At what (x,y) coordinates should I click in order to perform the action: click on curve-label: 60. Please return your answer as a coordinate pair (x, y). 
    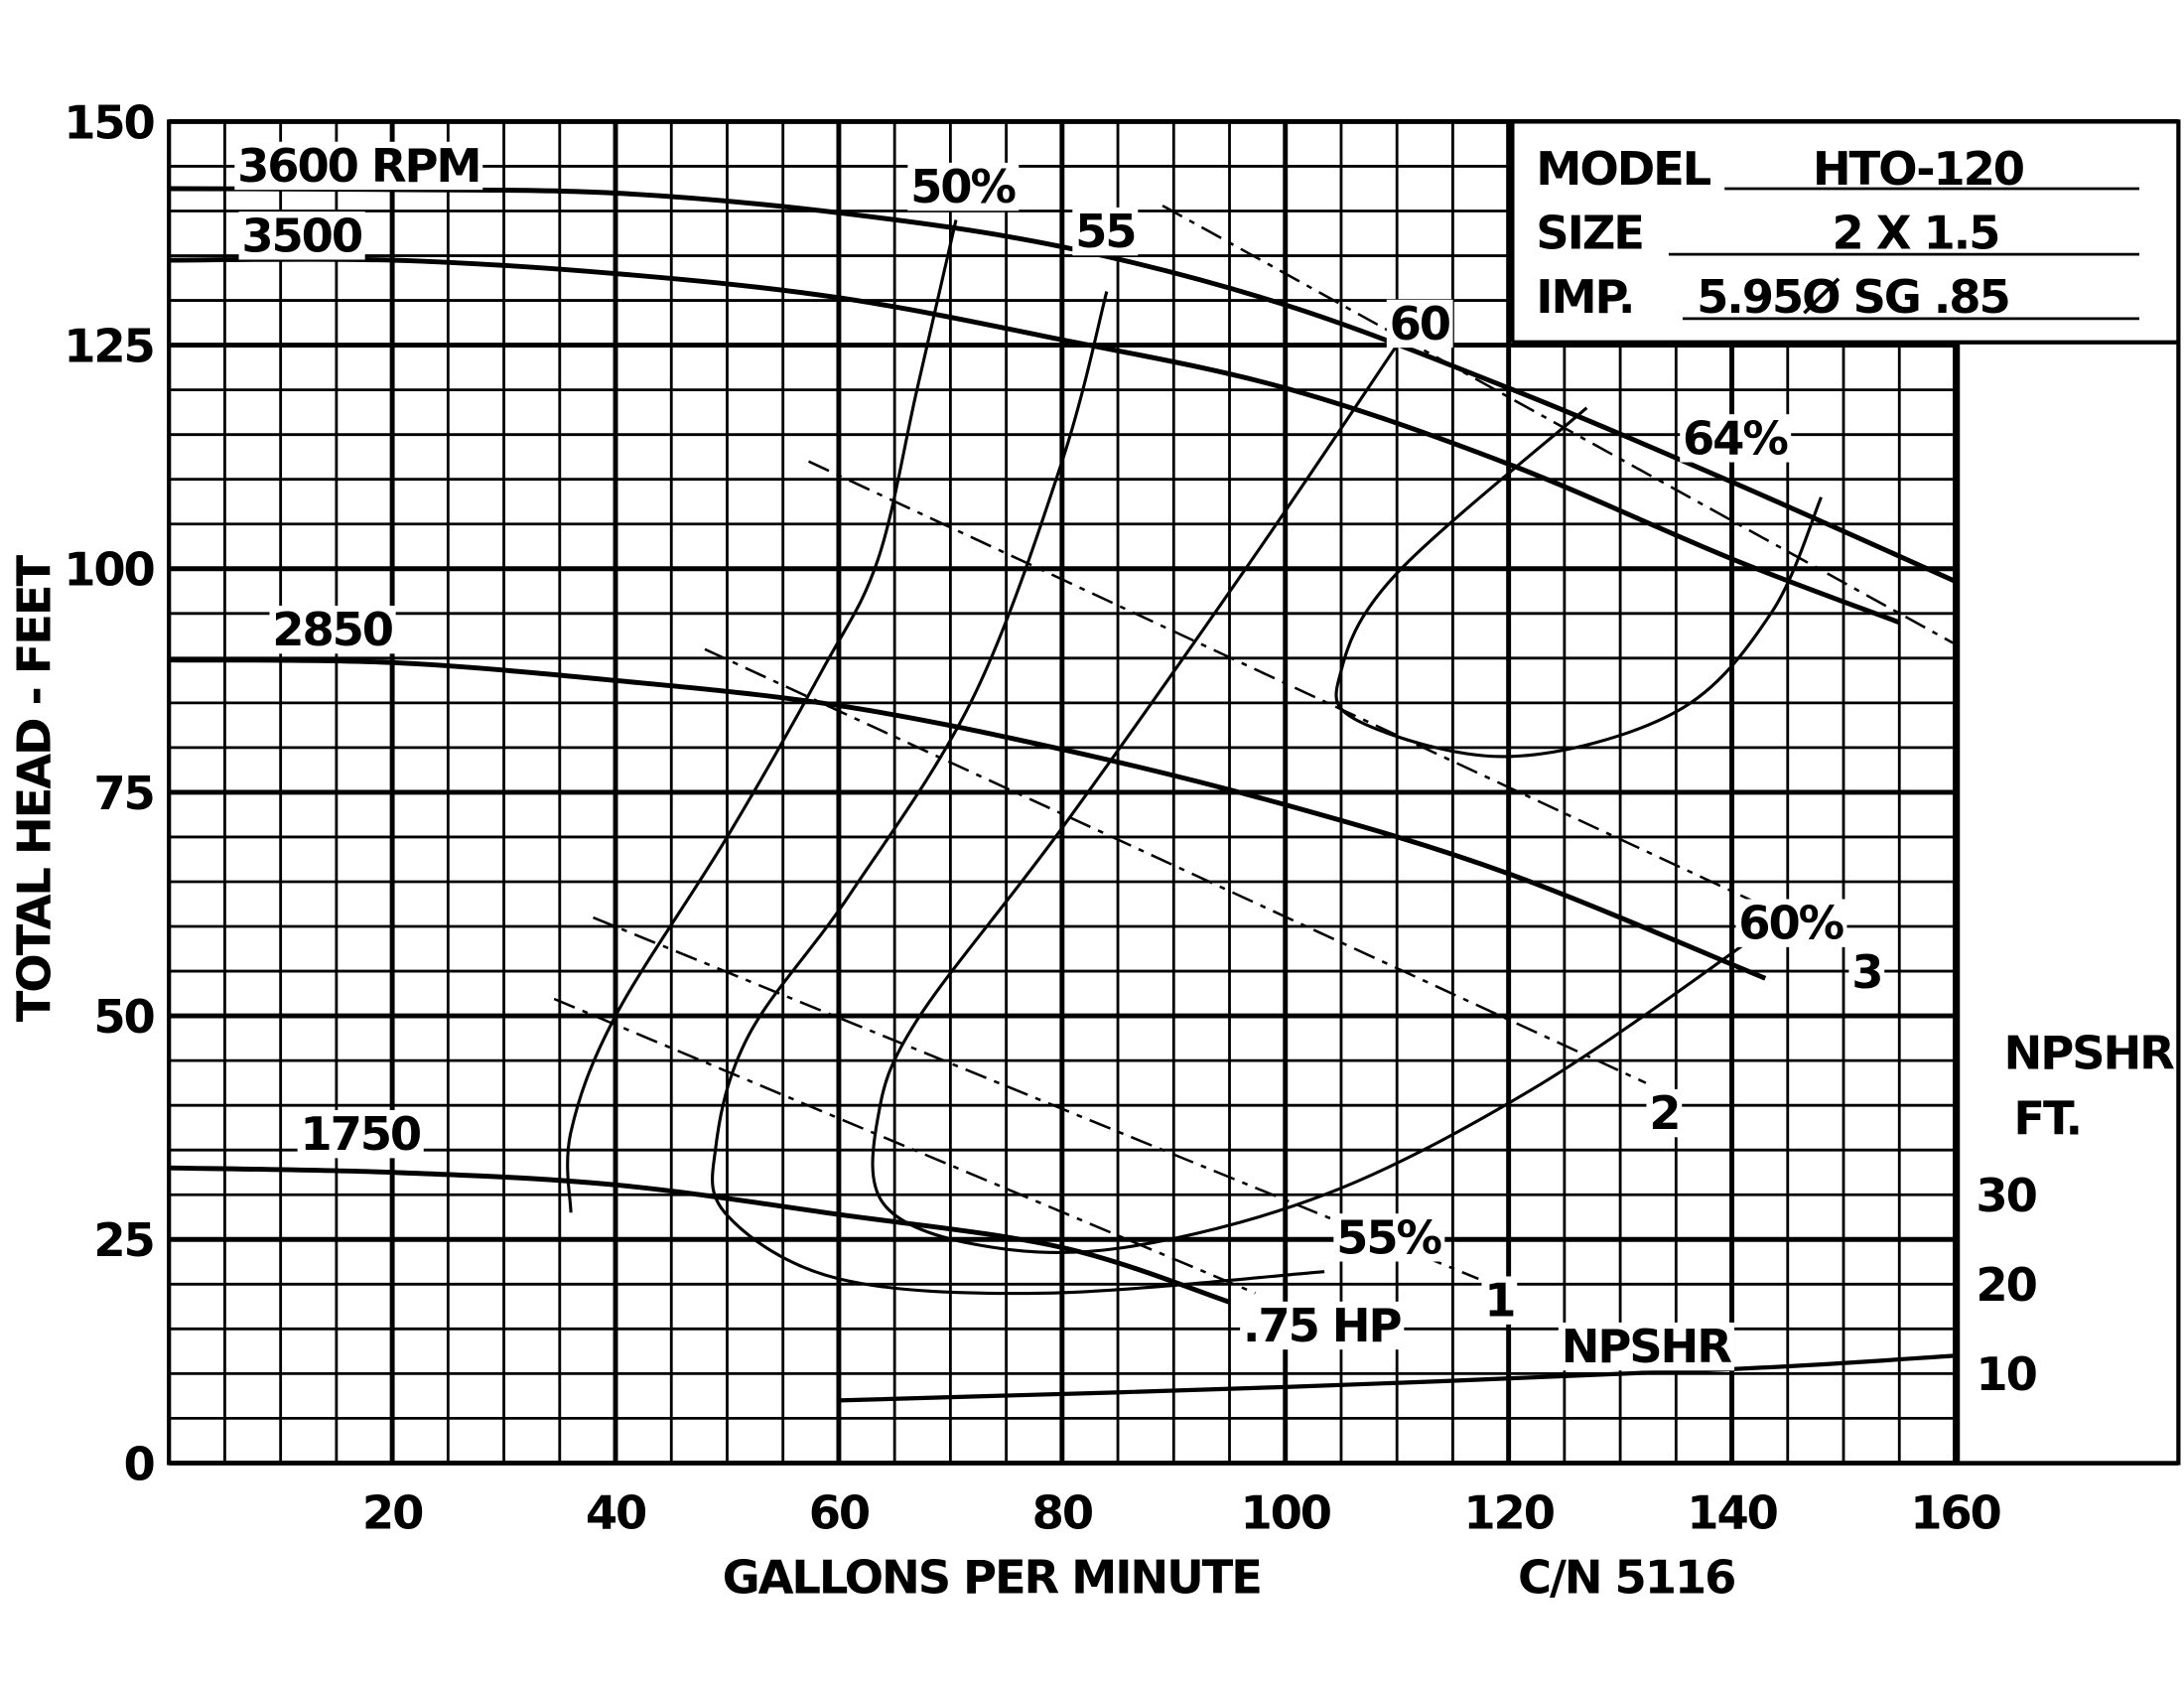
    Looking at the image, I should click on (1420, 324).